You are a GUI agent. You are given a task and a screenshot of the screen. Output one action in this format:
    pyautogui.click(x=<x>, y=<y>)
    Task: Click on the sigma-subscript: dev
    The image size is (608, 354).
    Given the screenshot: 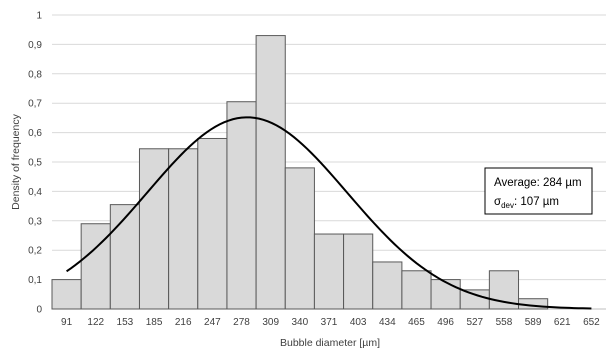 What is the action you would take?
    pyautogui.click(x=507, y=205)
    